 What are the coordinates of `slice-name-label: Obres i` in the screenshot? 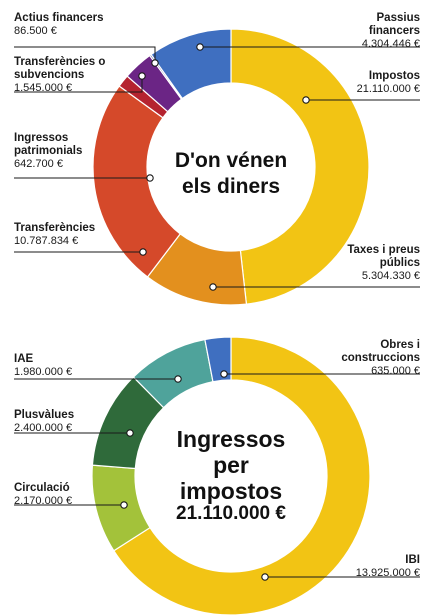 It's located at (400, 345).